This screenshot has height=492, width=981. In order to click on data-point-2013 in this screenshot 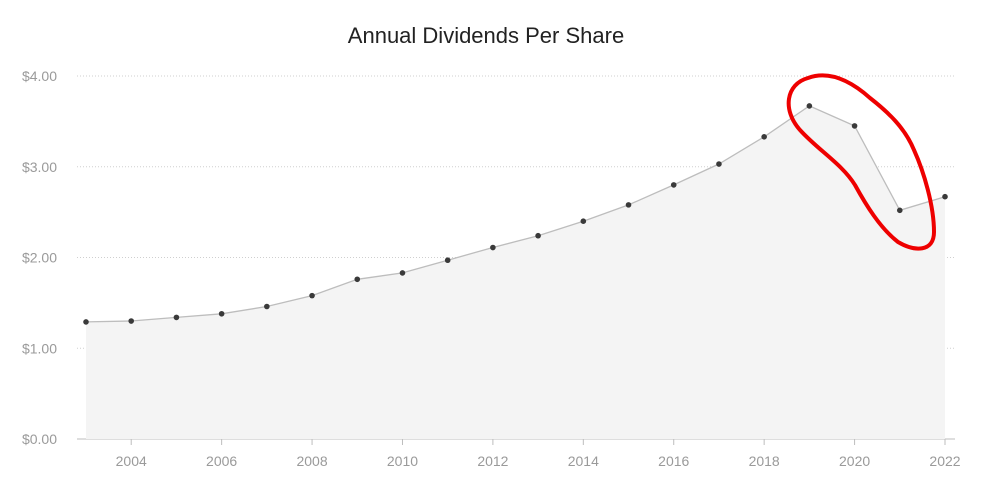, I will do `click(538, 235)`.